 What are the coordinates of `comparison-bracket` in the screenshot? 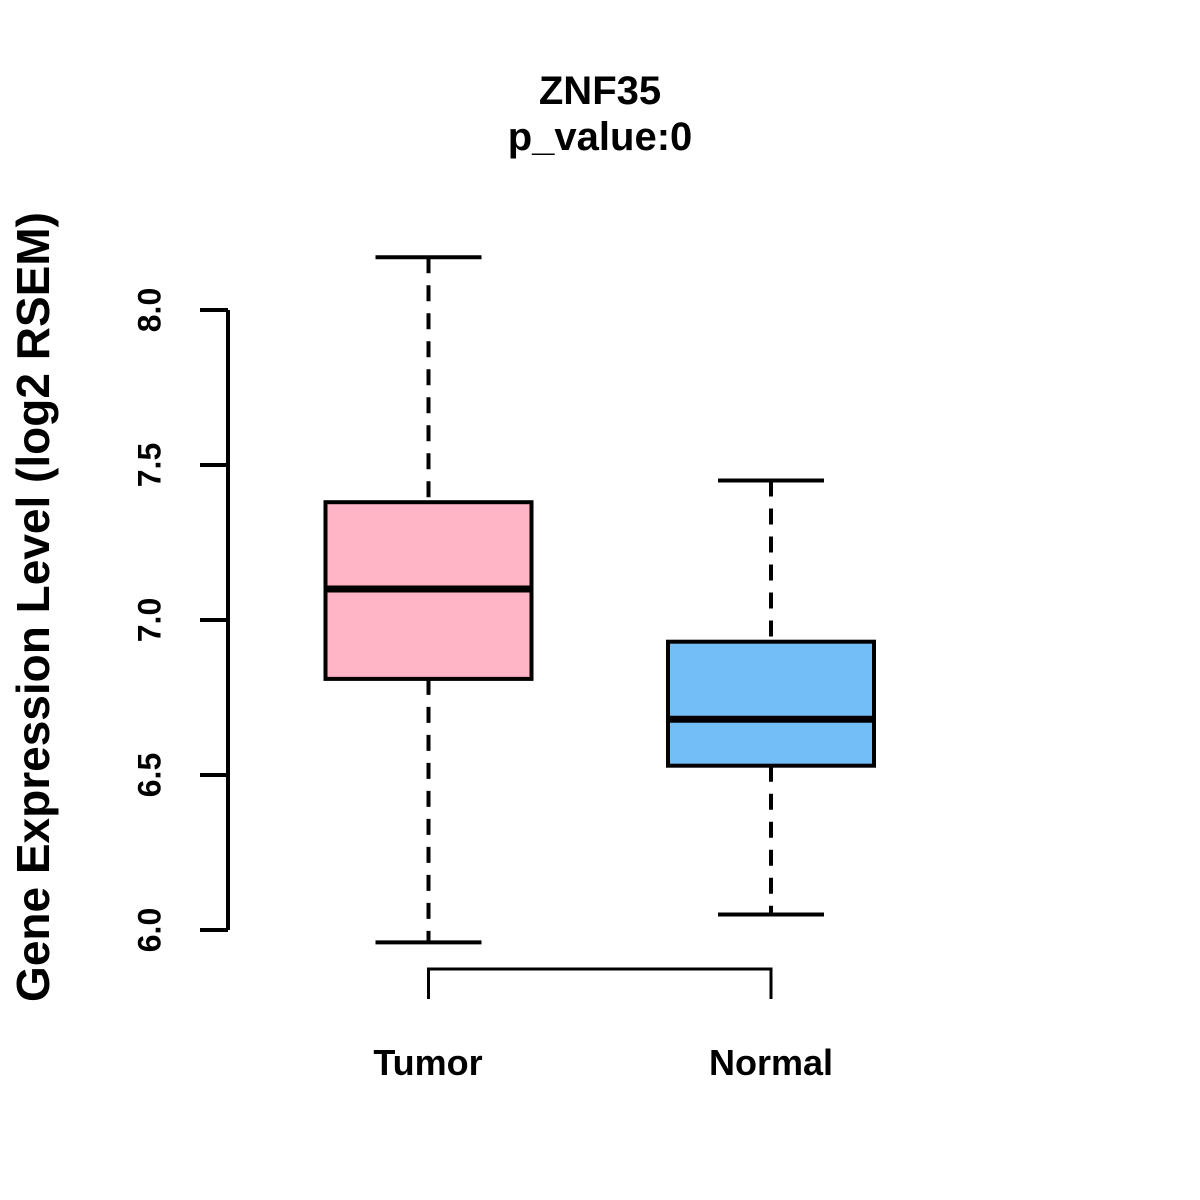 It's located at (600, 983).